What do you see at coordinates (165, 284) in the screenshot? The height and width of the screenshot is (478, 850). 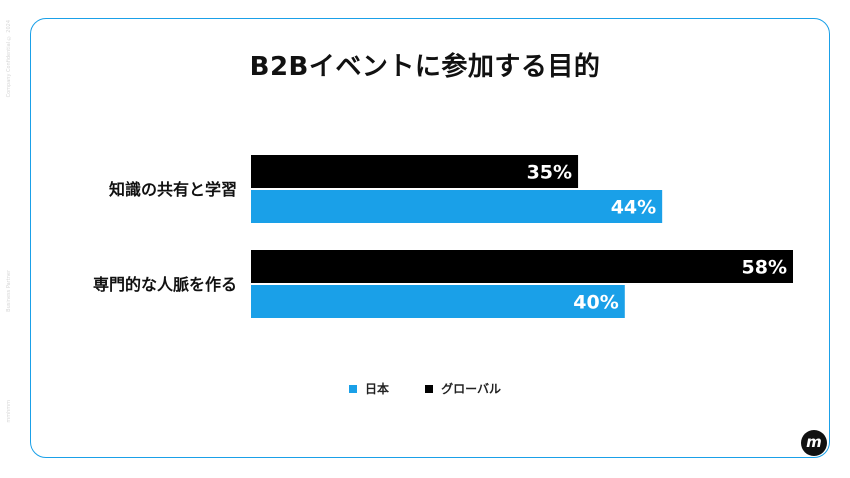 I see `category-label: 専門的な人脈を作る` at bounding box center [165, 284].